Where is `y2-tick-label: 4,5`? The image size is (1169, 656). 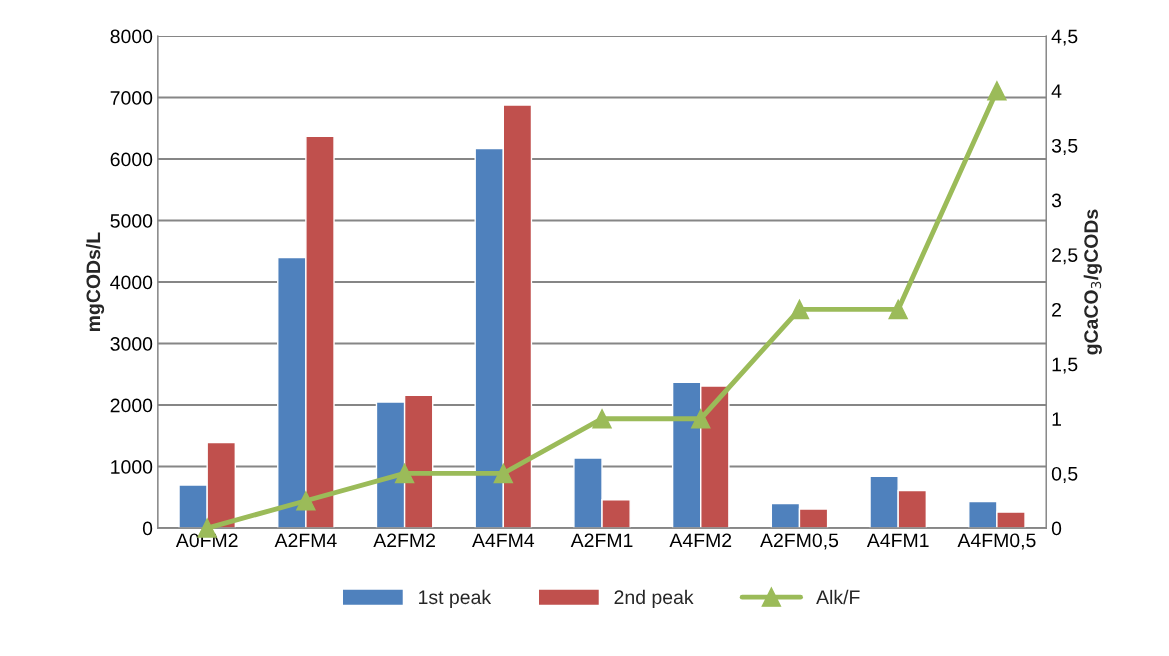
y2-tick-label: 4,5 is located at coordinates (1064, 37).